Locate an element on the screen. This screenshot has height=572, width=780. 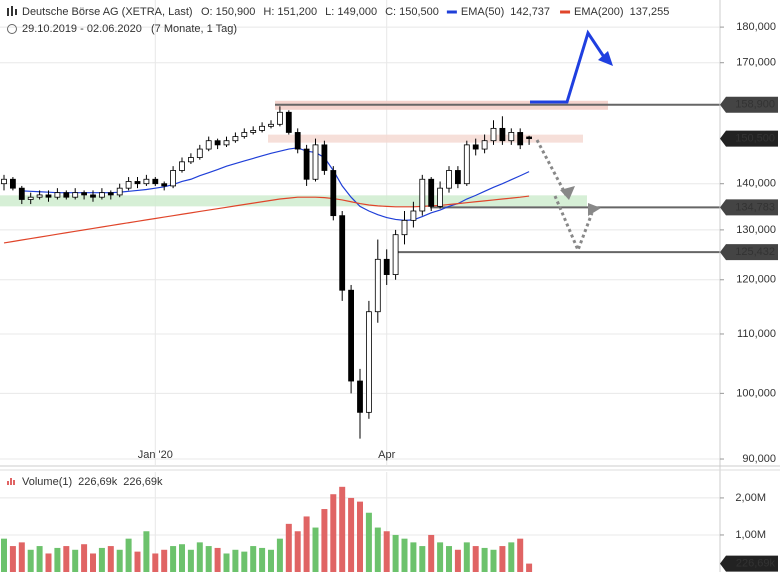
forecast-arrow-down is located at coordinates (551, 167).